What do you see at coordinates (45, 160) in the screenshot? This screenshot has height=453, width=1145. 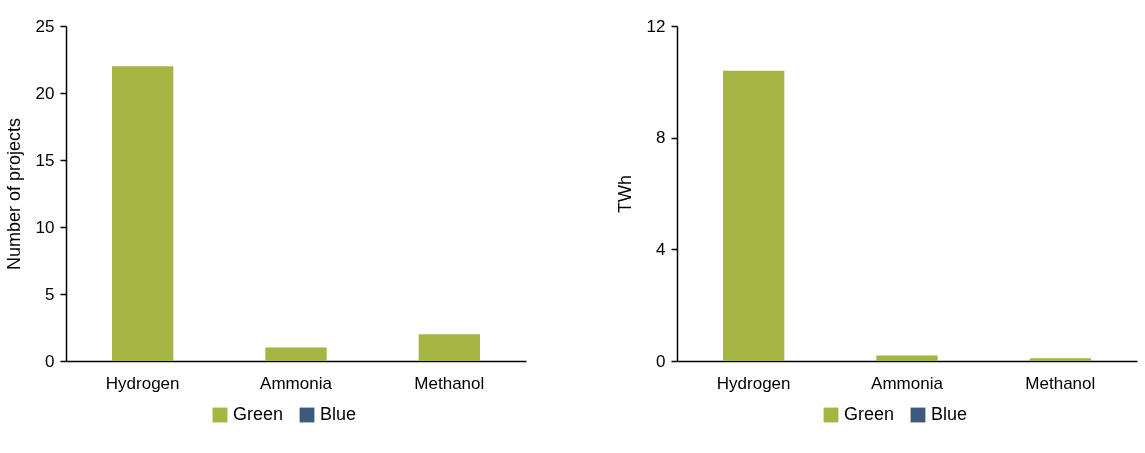 I see `y-tick-label: 15` at bounding box center [45, 160].